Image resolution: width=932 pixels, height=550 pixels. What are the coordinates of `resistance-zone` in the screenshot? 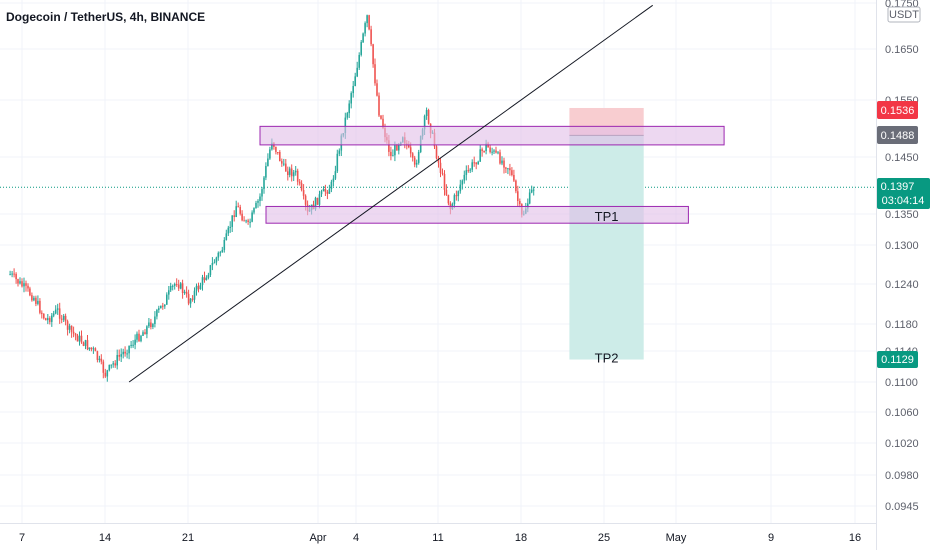 It's located at (492, 135).